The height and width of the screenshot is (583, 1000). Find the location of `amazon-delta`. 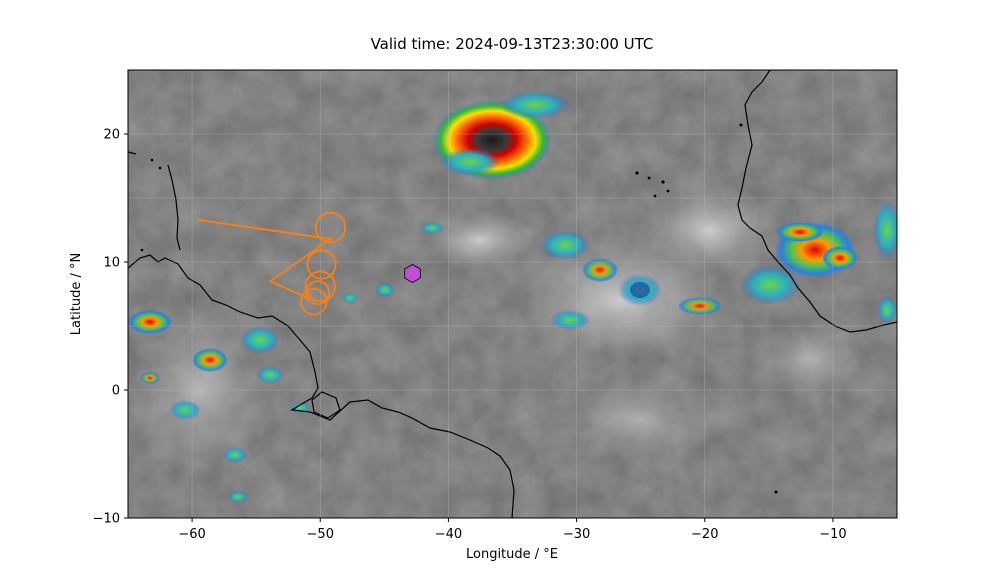

amazon-delta is located at coordinates (326, 405).